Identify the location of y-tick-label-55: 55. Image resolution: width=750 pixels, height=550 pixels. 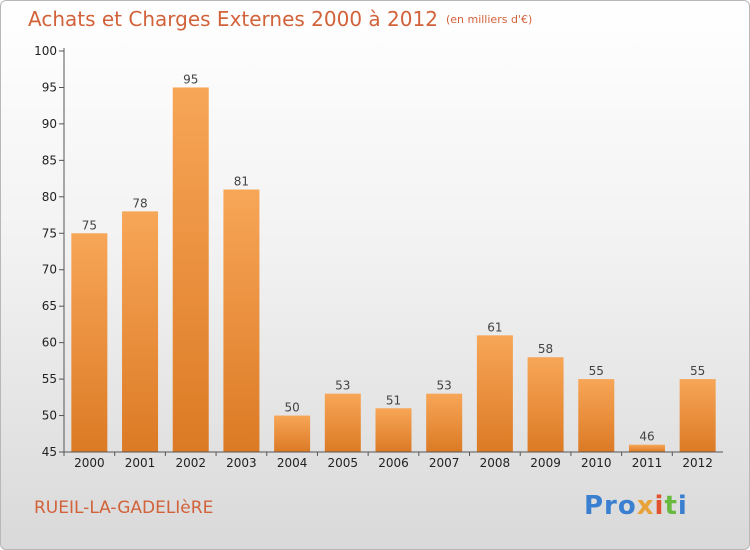
(49, 379).